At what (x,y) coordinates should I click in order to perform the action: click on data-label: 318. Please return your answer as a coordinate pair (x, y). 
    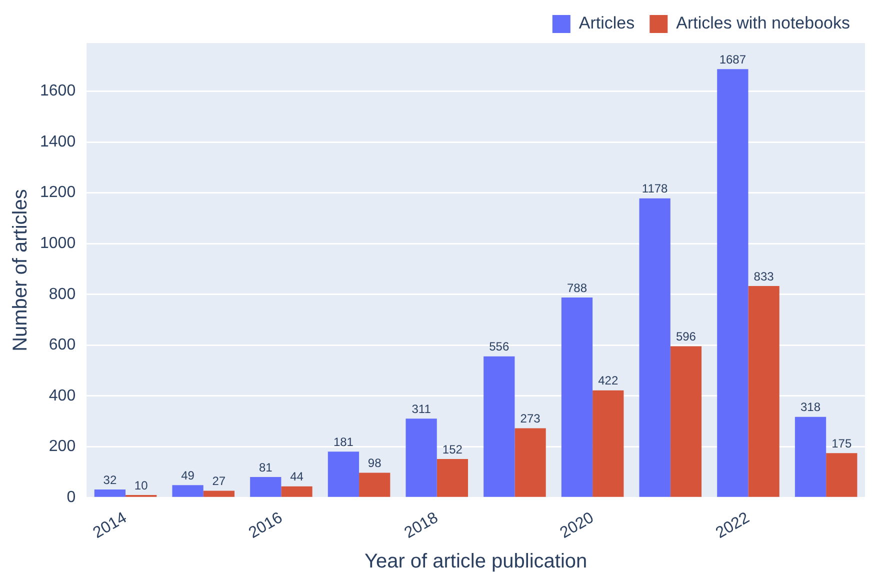
    Looking at the image, I should click on (810, 407).